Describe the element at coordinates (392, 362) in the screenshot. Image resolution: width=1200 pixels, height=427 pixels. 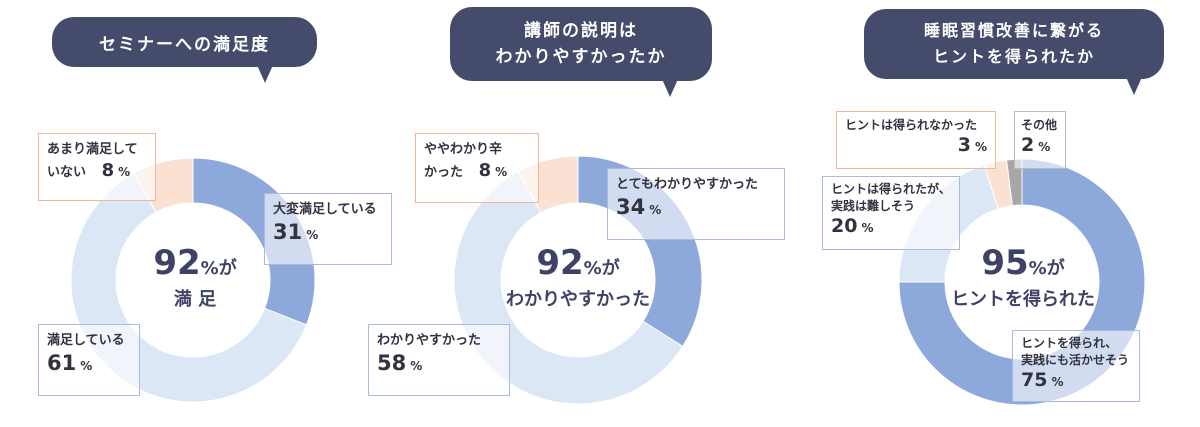
I see `callout-value: 58` at that location.